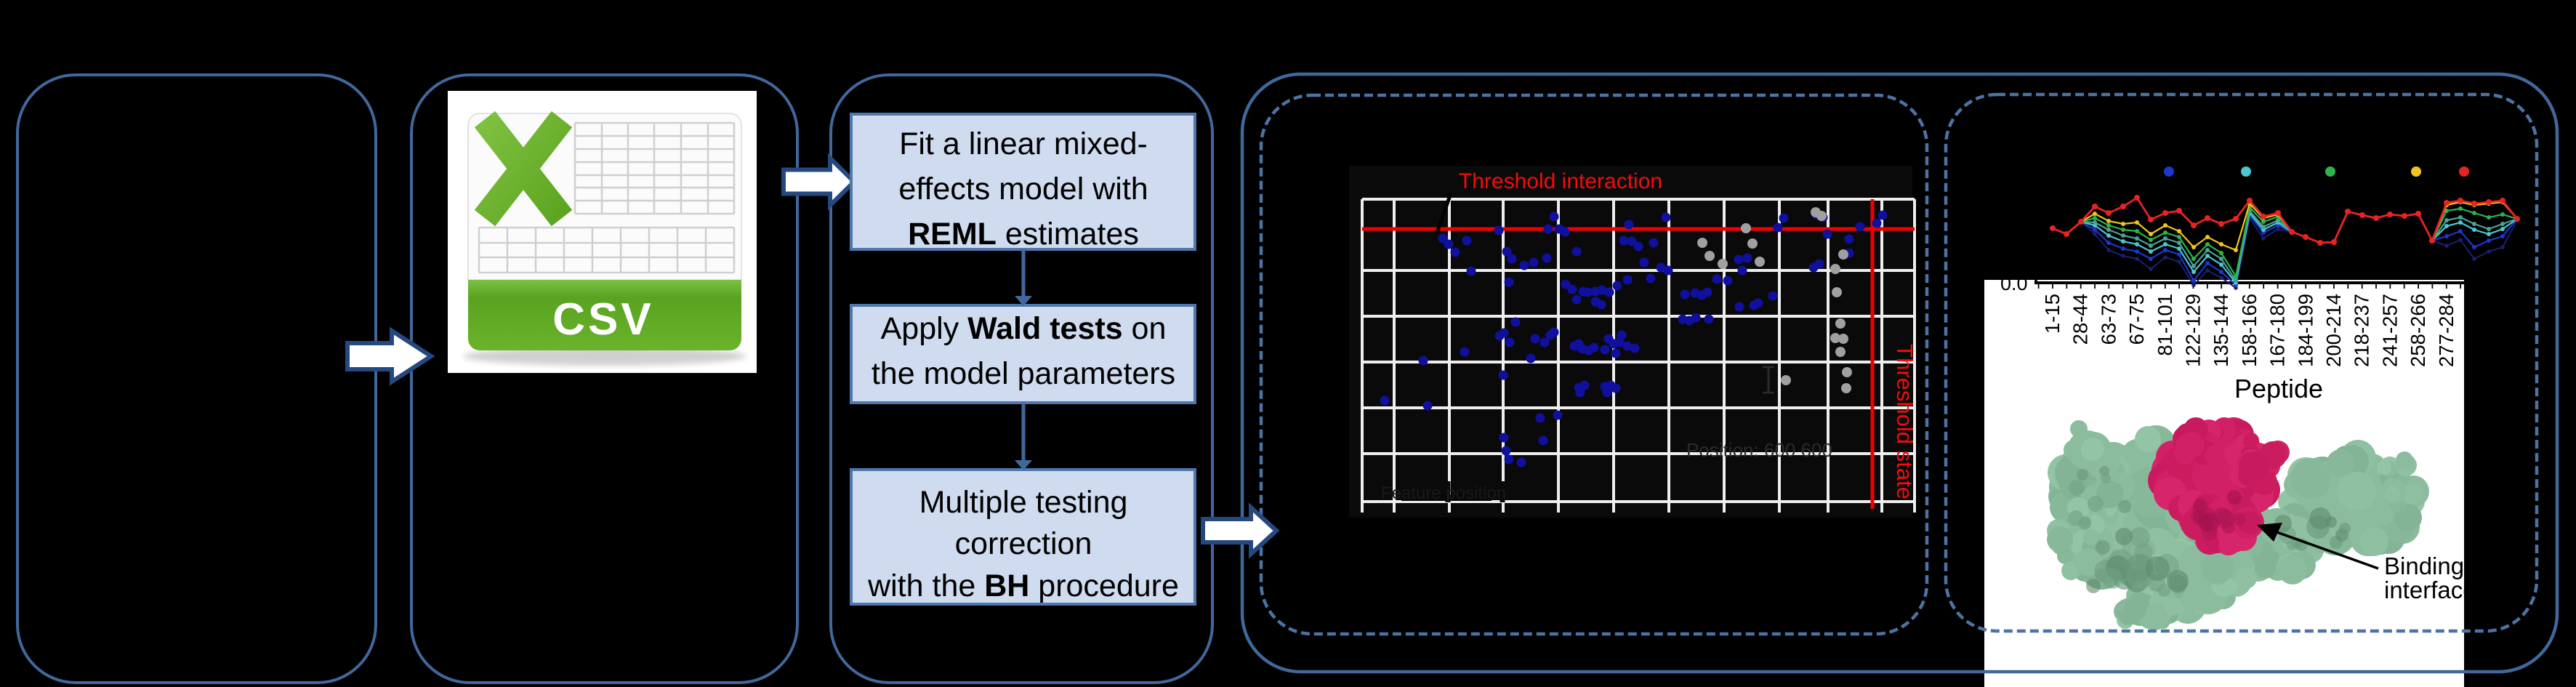 The height and width of the screenshot is (687, 2576). What do you see at coordinates (1904, 421) in the screenshot?
I see `svg-text: Threshold state` at bounding box center [1904, 421].